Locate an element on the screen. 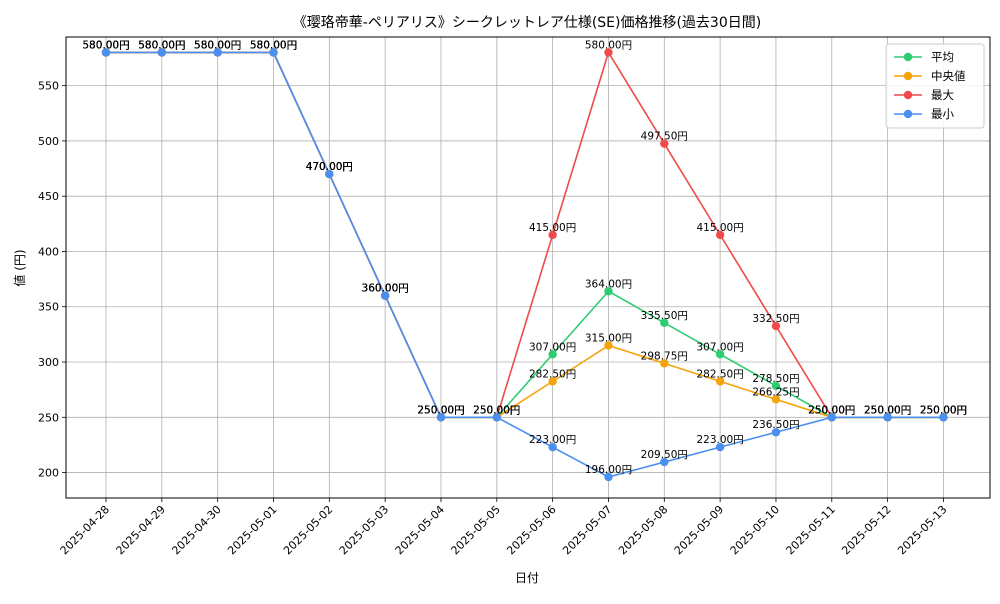 The width and height of the screenshot is (1000, 604). data-label: 470.00円 is located at coordinates (329, 167).